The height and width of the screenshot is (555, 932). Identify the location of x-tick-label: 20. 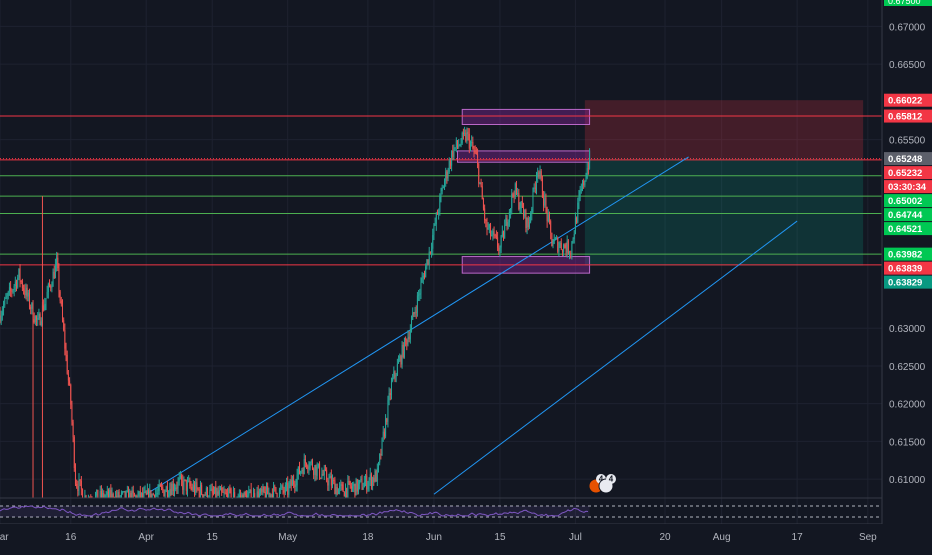
(665, 537).